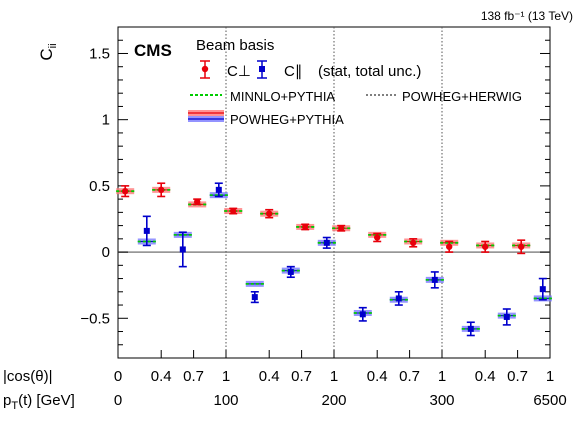 This screenshot has height=421, width=580. I want to click on x-axis-label-pt: pT(t) [GeV], so click(39, 402).